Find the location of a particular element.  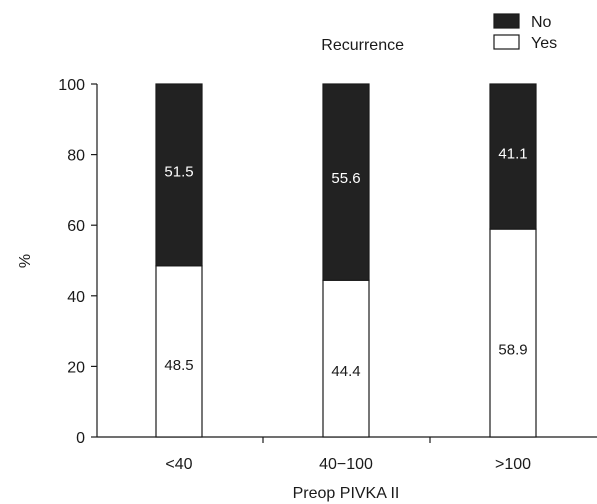

data-label-no: 55.6 is located at coordinates (345, 178).